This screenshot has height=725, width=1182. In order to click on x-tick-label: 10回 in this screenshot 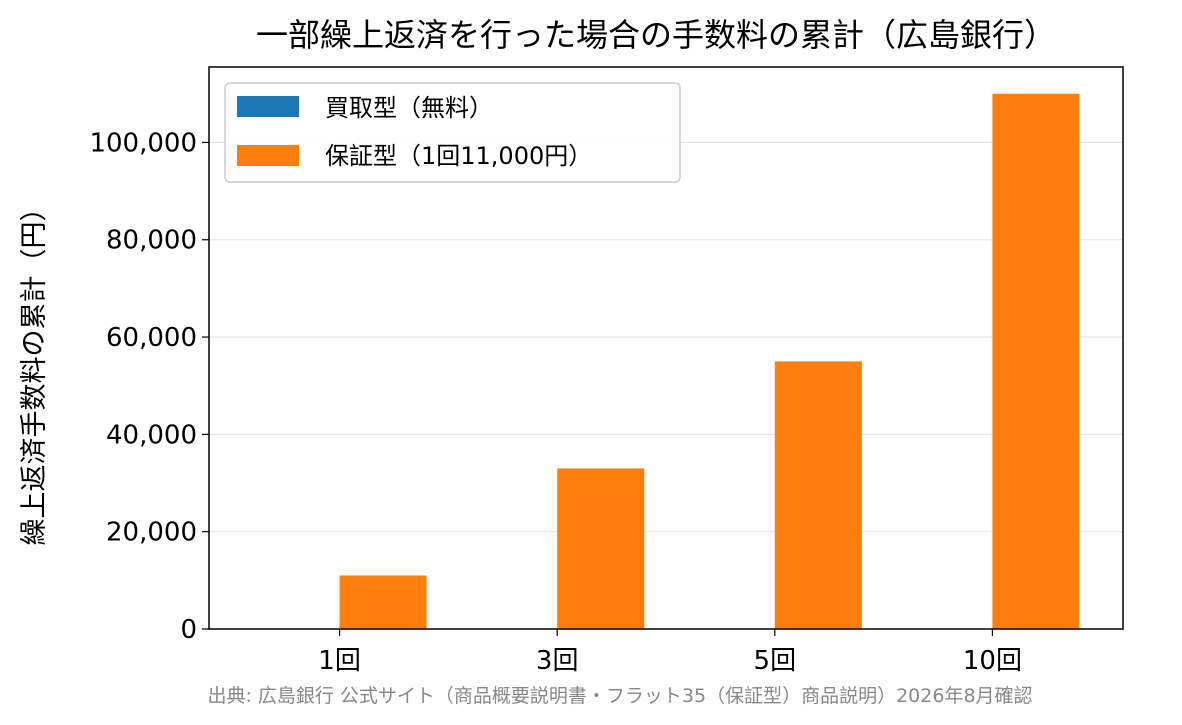, I will do `click(992, 661)`.